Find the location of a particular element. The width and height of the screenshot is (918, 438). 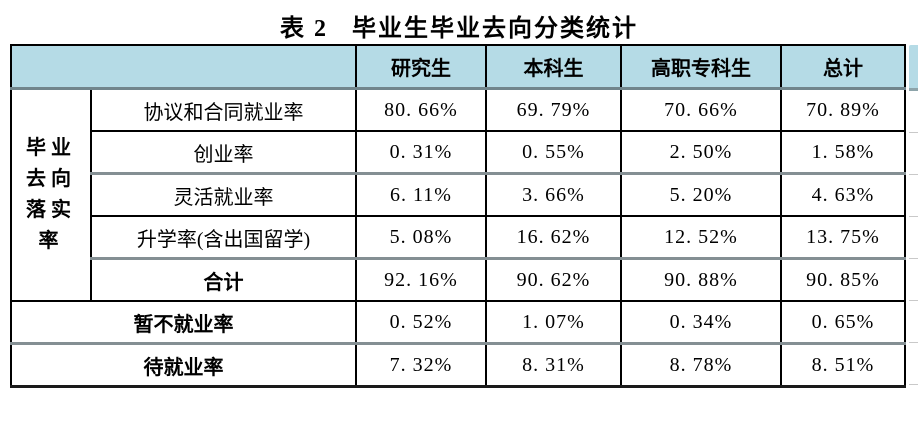

value-cell: 80. 66% is located at coordinates (421, 109).